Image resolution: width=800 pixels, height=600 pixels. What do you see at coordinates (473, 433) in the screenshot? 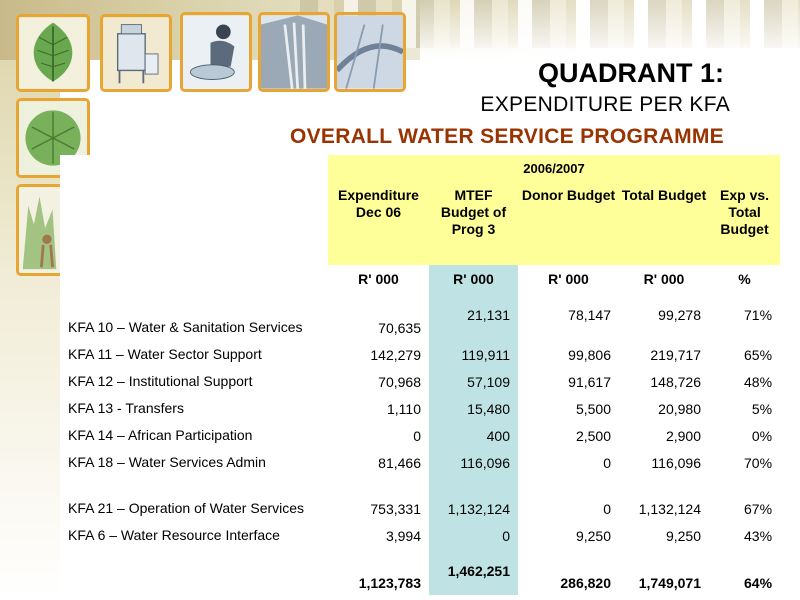
I see `mtef-value: 400` at bounding box center [473, 433].